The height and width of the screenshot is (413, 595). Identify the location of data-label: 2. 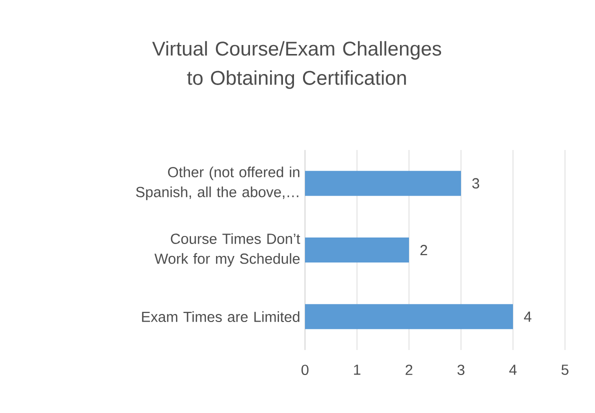
(424, 250).